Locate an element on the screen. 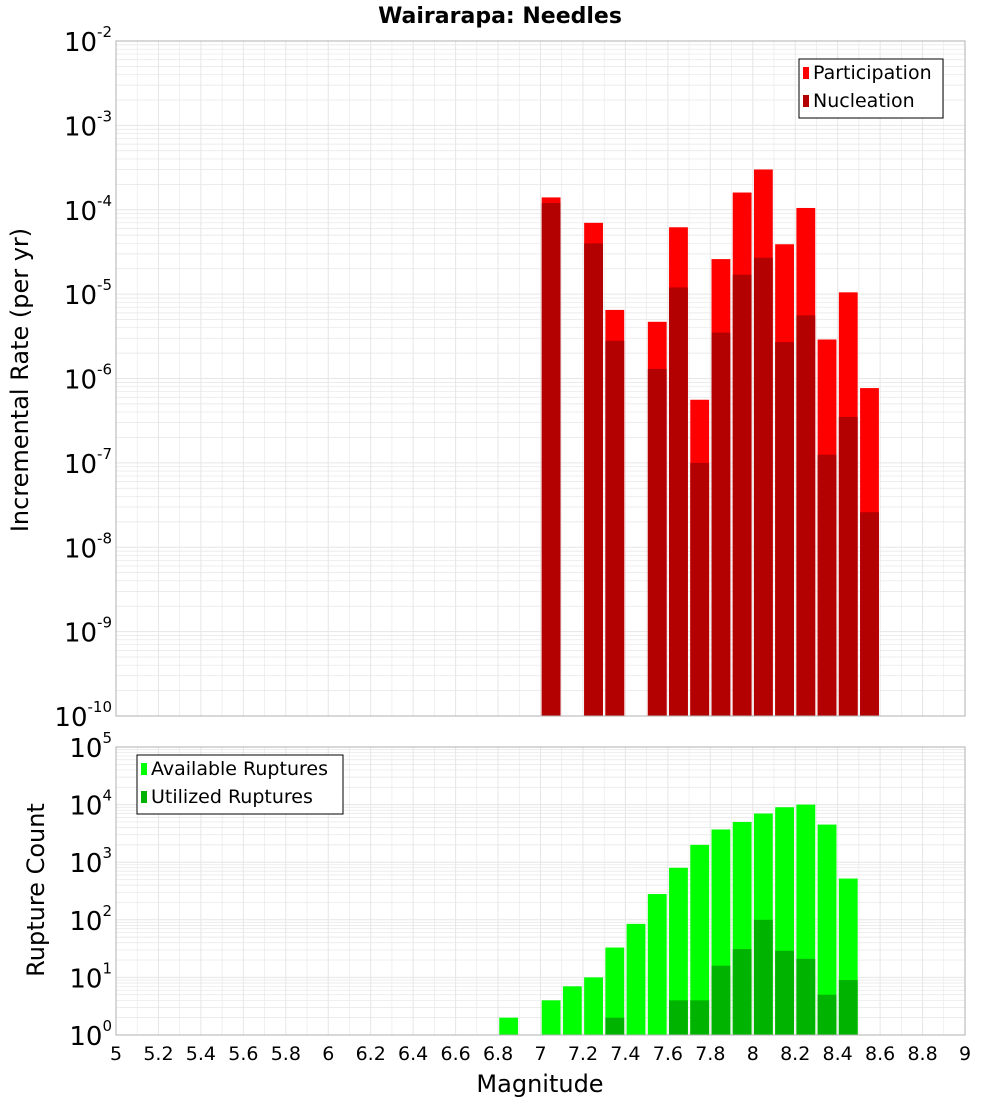 Image resolution: width=1000 pixels, height=1104 pixels. top-legend-box is located at coordinates (871, 88).